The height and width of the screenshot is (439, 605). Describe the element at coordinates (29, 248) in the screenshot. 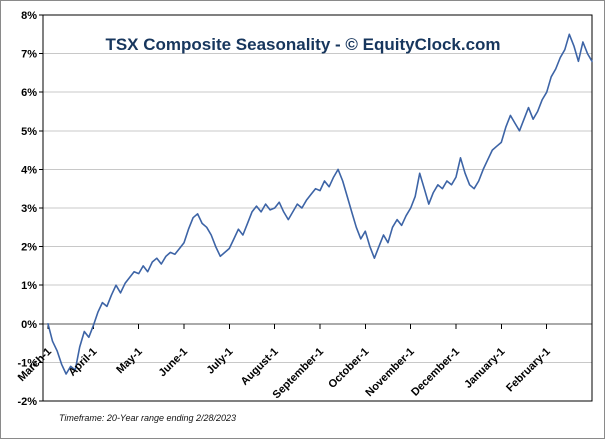

I see `y-axis-tick-label: 2%` at that location.